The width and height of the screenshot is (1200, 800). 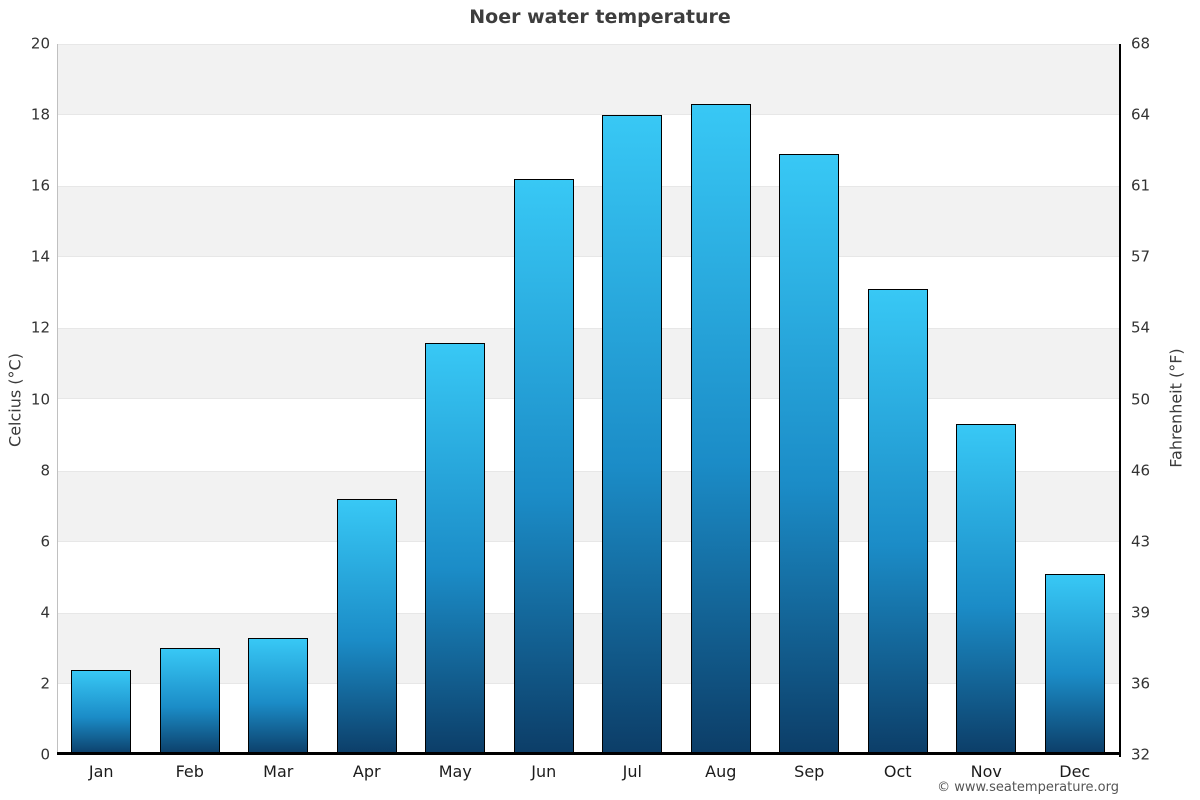 What do you see at coordinates (57, 399) in the screenshot?
I see `left-axis-line` at bounding box center [57, 399].